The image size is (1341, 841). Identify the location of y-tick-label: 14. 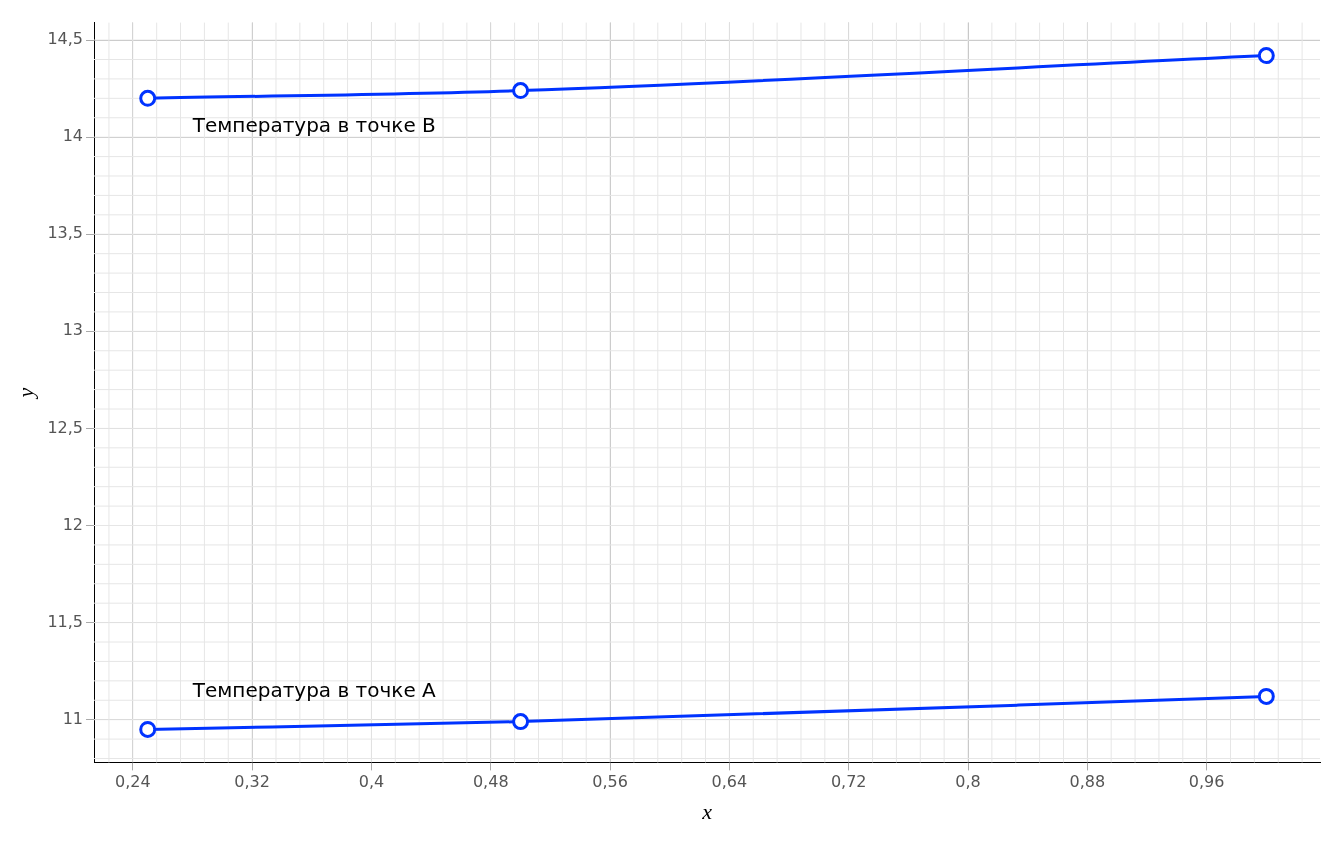
(73, 136).